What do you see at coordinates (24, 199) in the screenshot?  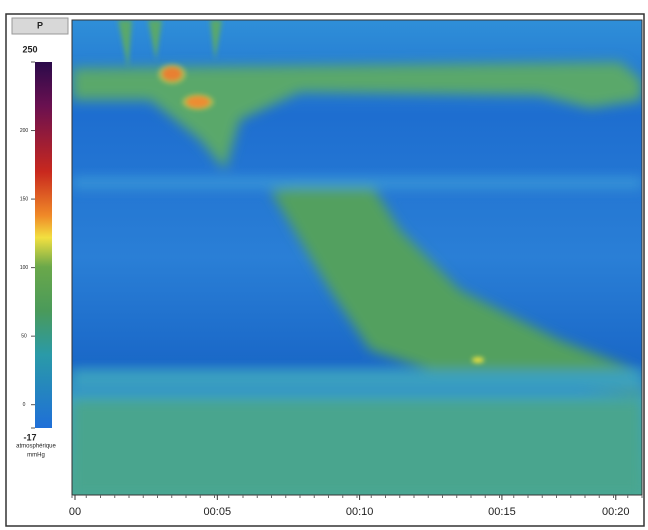 I see `colorbar-tick-label: 150` at bounding box center [24, 199].